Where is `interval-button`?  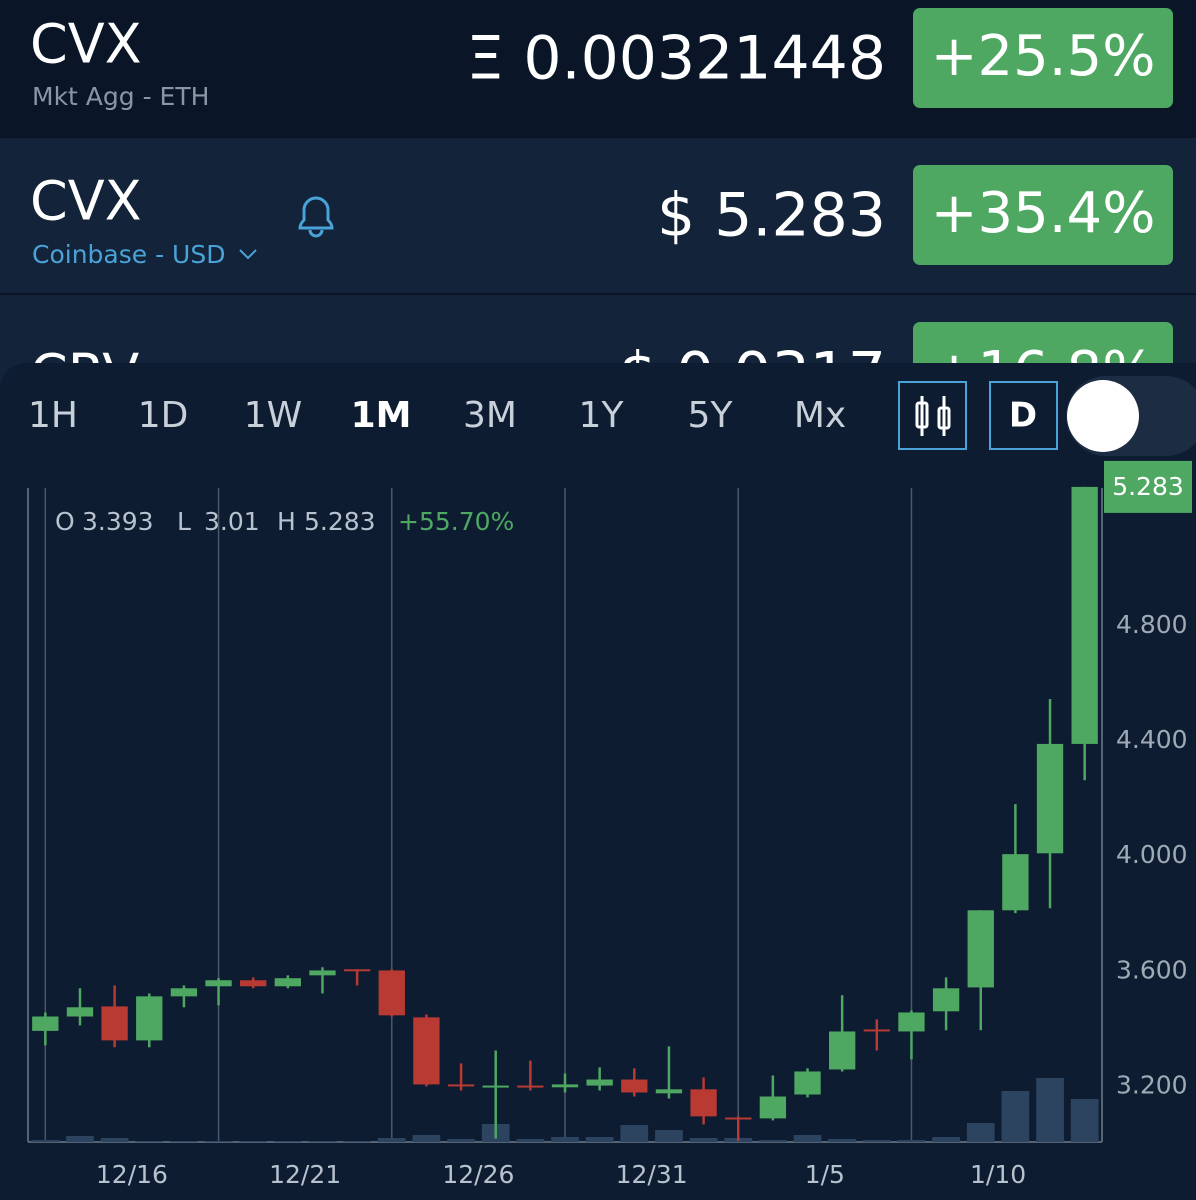
interval-button is located at coordinates (1023, 415).